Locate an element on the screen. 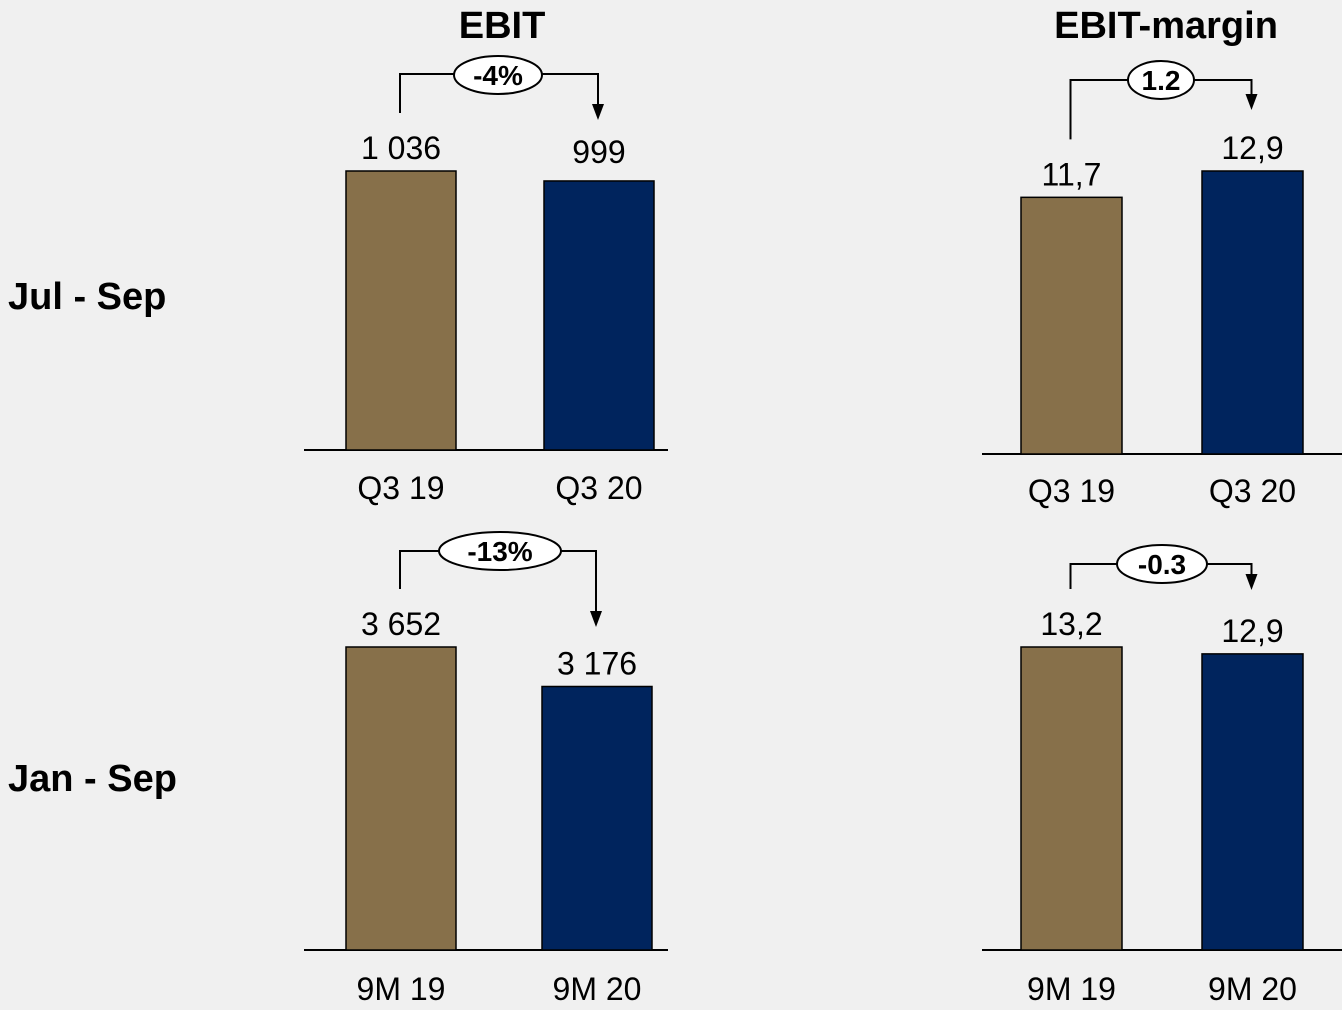 Image resolution: width=1342 pixels, height=1010 pixels. data-label: 3 176 is located at coordinates (597, 663).